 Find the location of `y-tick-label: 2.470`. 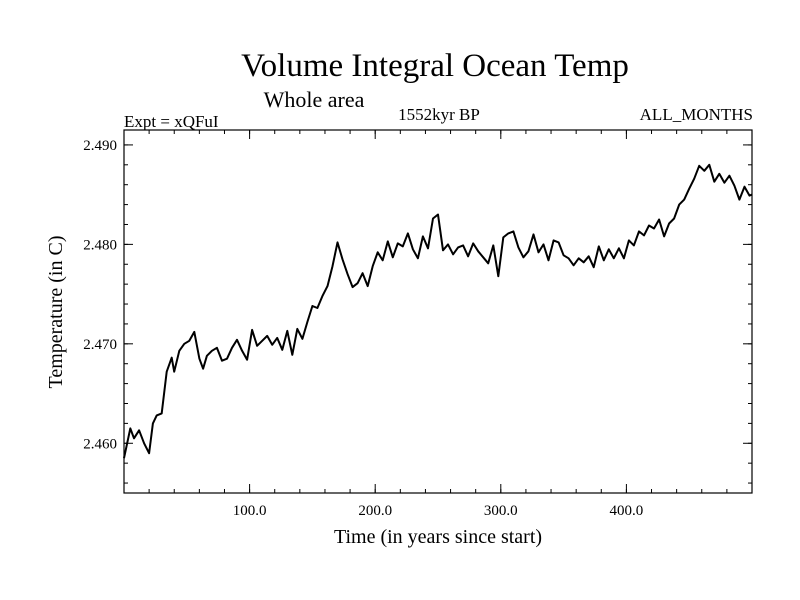

y-tick-label: 2.470 is located at coordinates (100, 345).